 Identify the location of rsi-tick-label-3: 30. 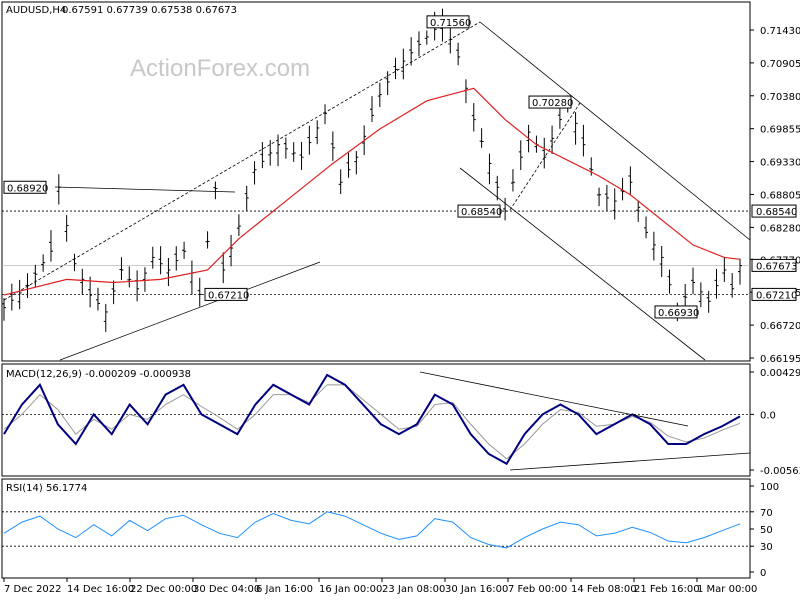
(766, 547).